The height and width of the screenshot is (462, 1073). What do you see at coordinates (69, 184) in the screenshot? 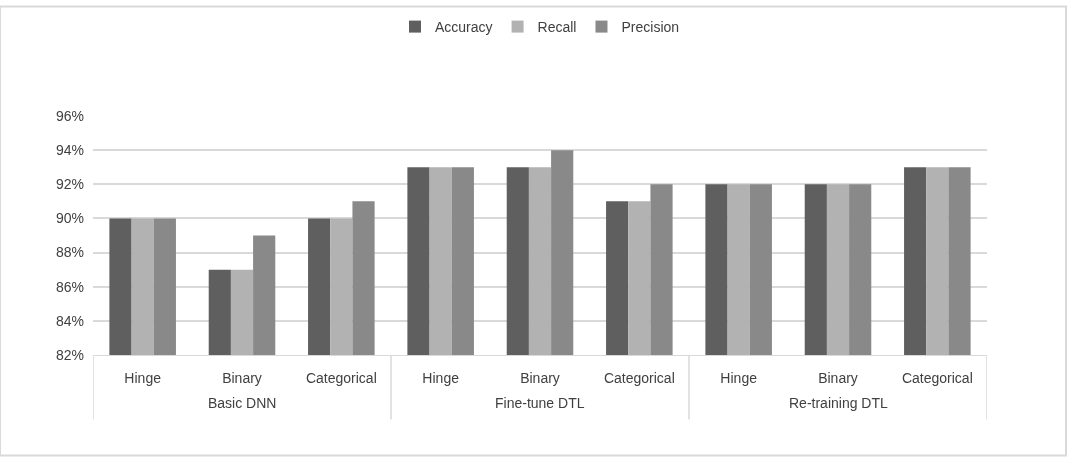
I see `y-tick-label: 92%` at bounding box center [69, 184].